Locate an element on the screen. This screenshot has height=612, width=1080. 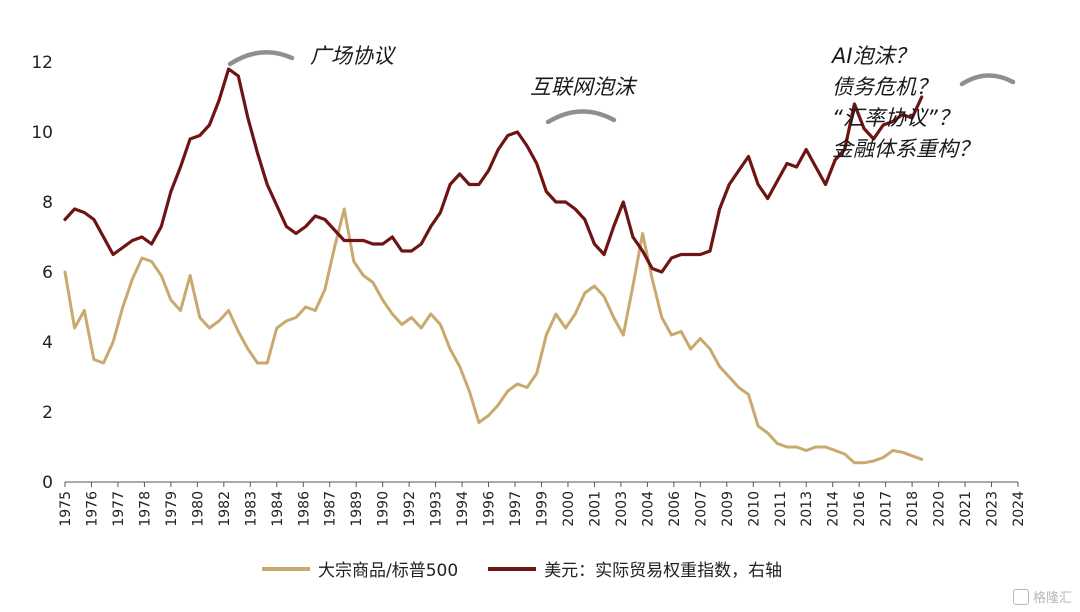
x-tick-label: 1997 is located at coordinates (516, 509).